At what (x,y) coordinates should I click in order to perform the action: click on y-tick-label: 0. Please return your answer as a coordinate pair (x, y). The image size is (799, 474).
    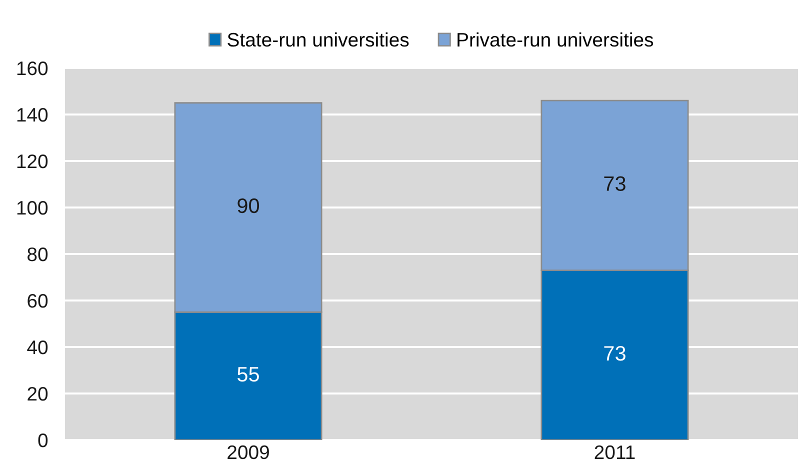
    Looking at the image, I should click on (43, 440).